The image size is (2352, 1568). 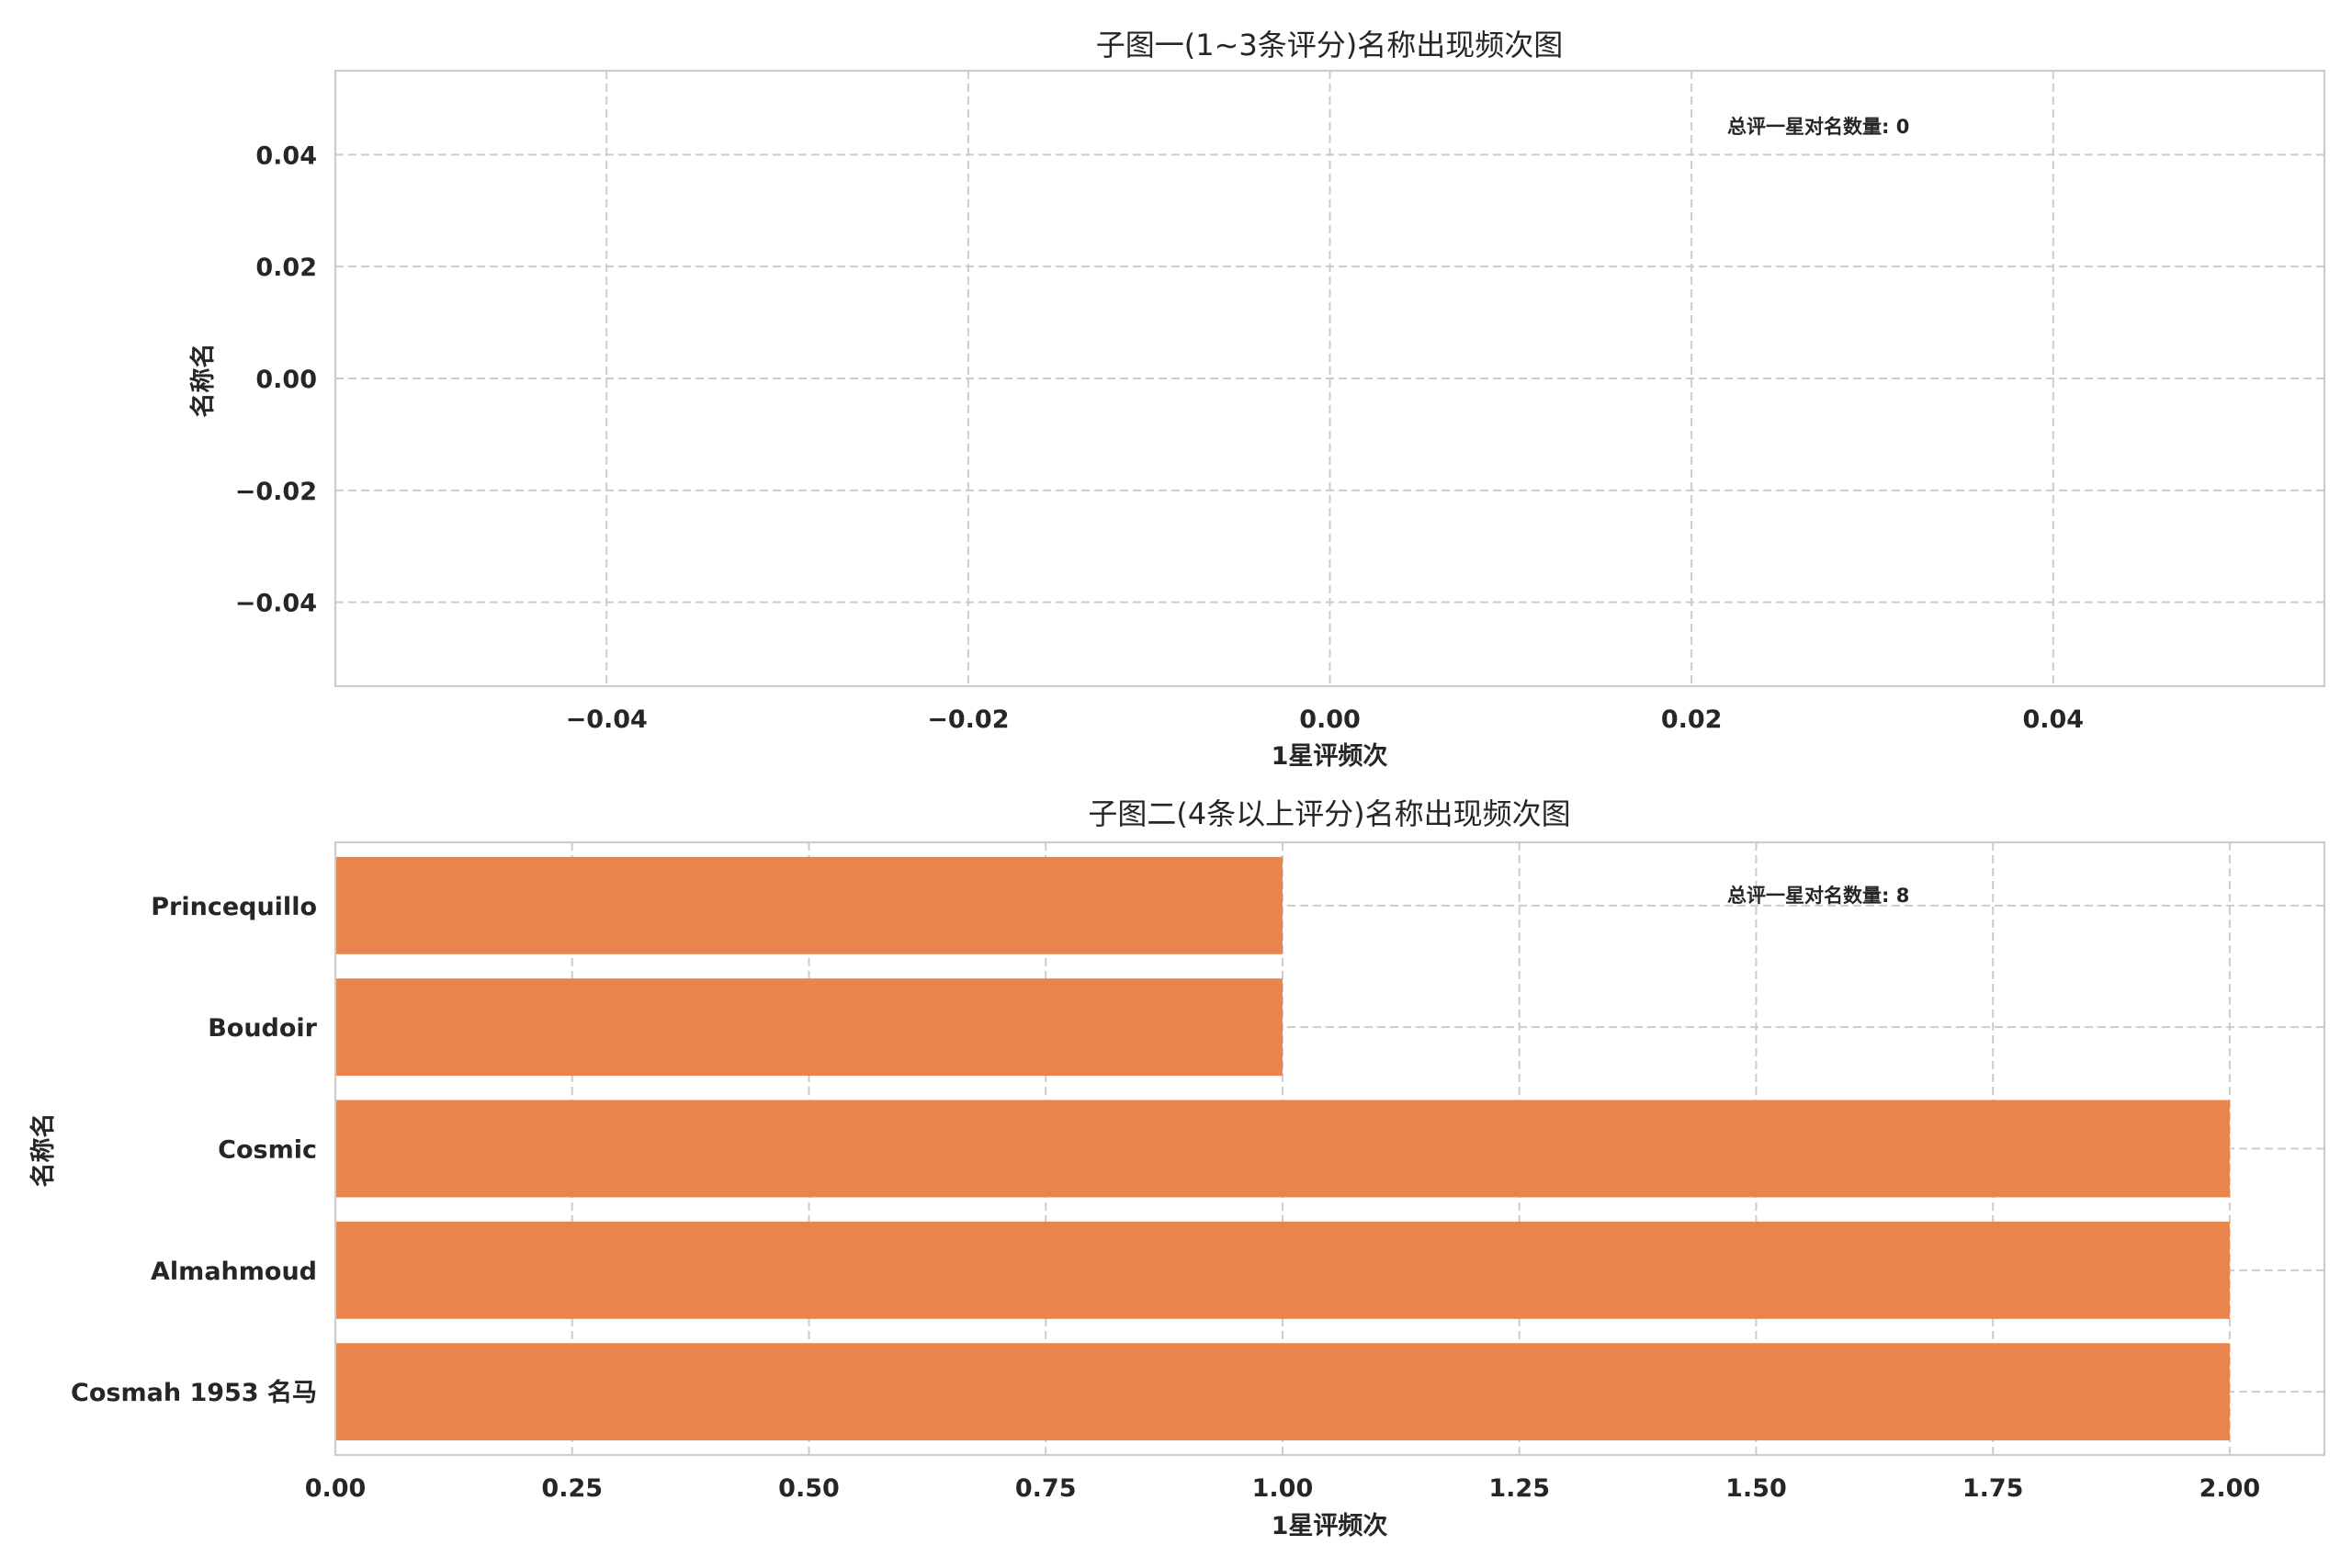 What do you see at coordinates (572, 1489) in the screenshot?
I see `bottom-x-tick-label: 0.25` at bounding box center [572, 1489].